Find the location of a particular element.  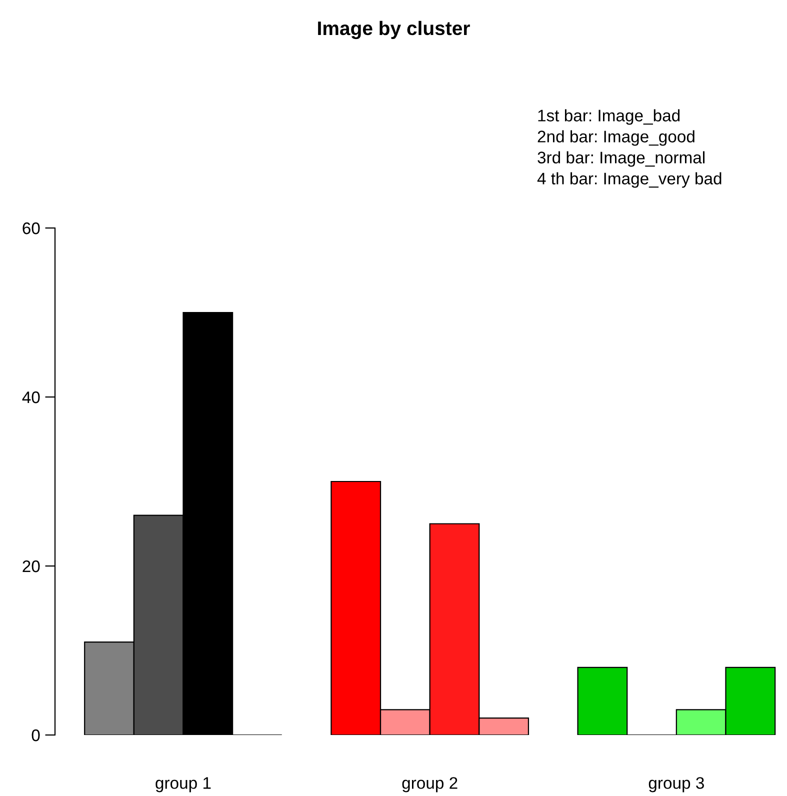

text: 2nd bar: Image_good is located at coordinates (616, 138).